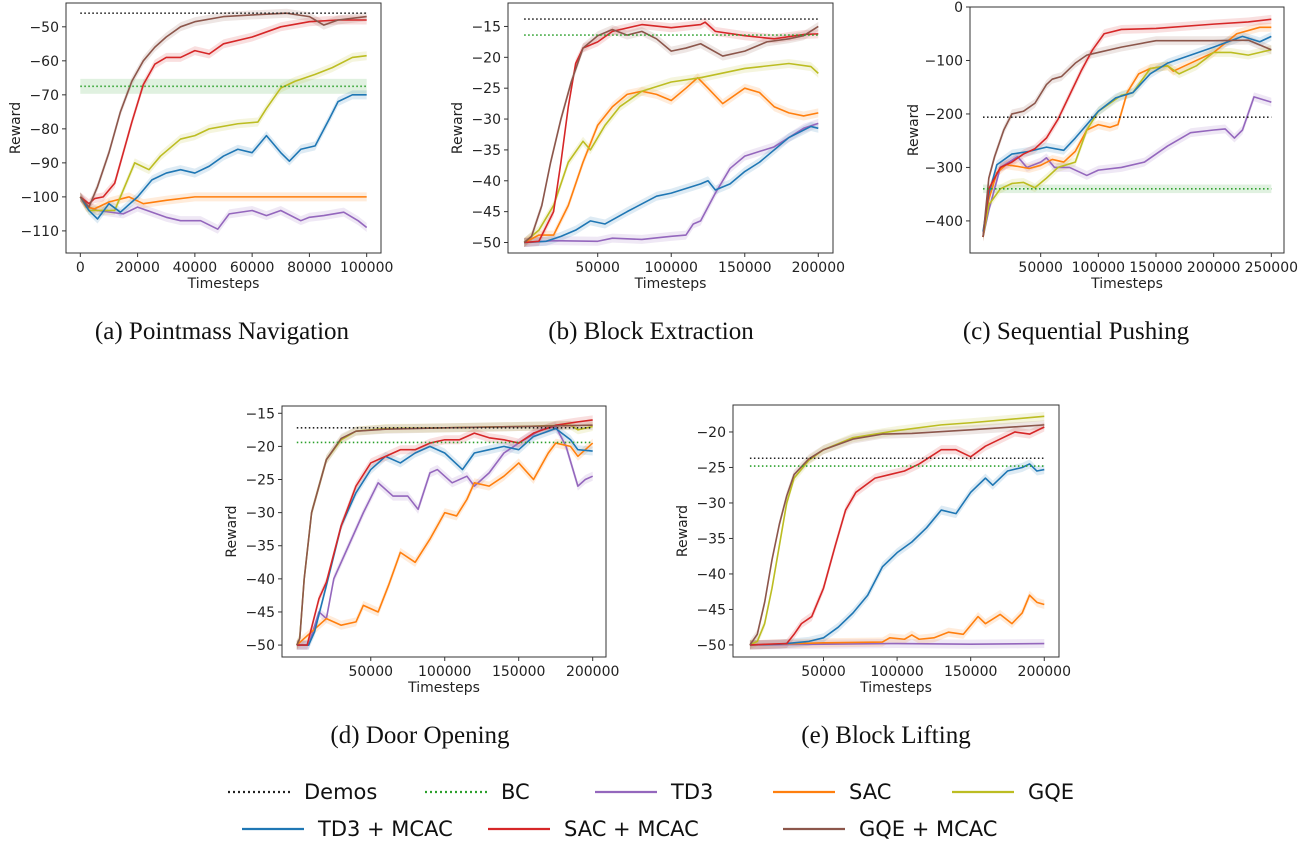 The image size is (1302, 841). What do you see at coordinates (944, 222) in the screenshot?
I see `y-tick-label: −400` at bounding box center [944, 222].